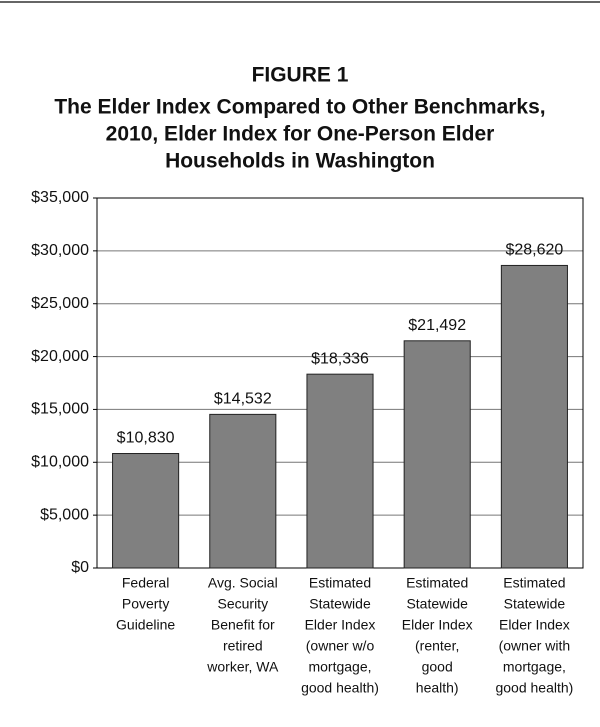 This screenshot has height=727, width=600. Describe the element at coordinates (535, 646) in the screenshot. I see `x-tick-label: (owner with` at that location.